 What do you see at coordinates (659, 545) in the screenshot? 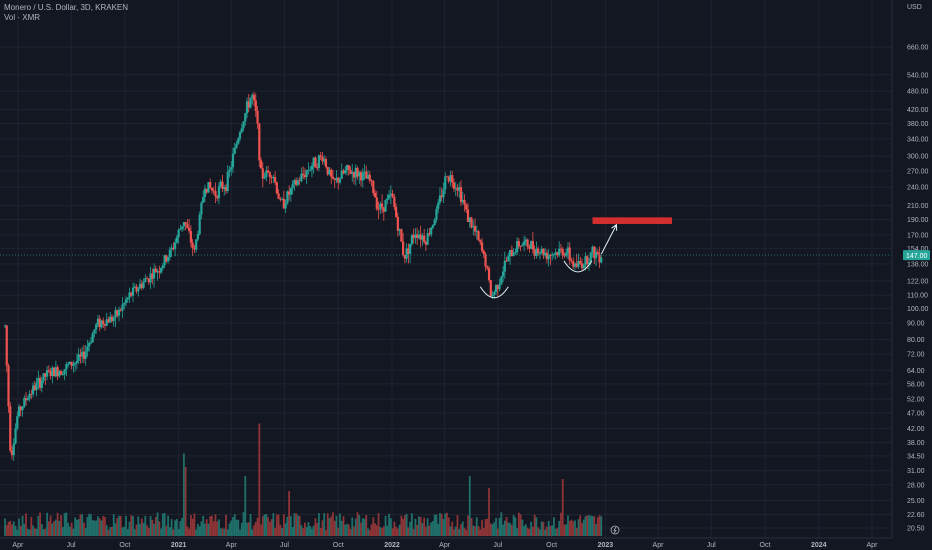
I see `x-tick-label: Apr` at bounding box center [659, 545].